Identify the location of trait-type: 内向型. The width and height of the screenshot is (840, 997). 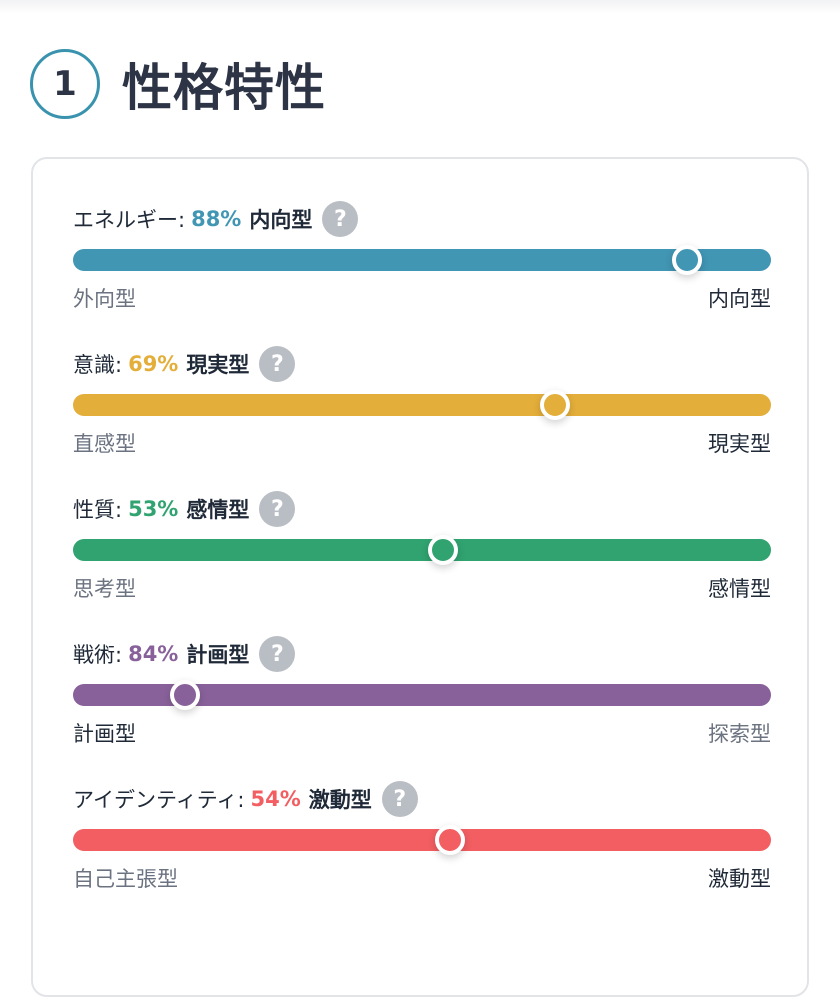
(281, 220).